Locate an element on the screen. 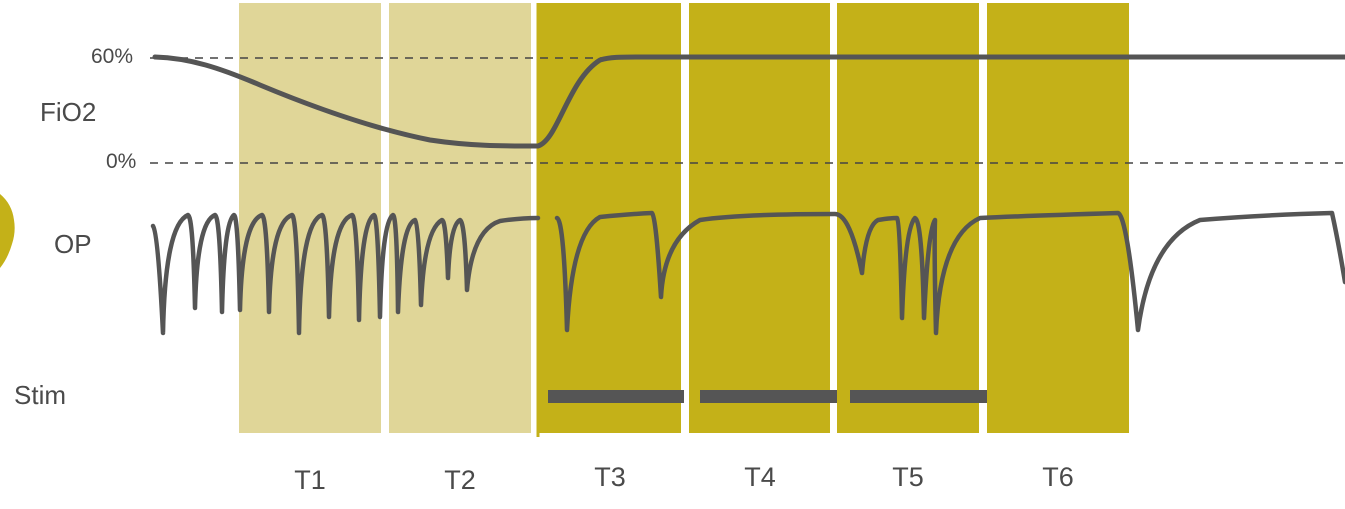 This screenshot has height=509, width=1345. trial-label-t6: T6 is located at coordinates (1058, 477).